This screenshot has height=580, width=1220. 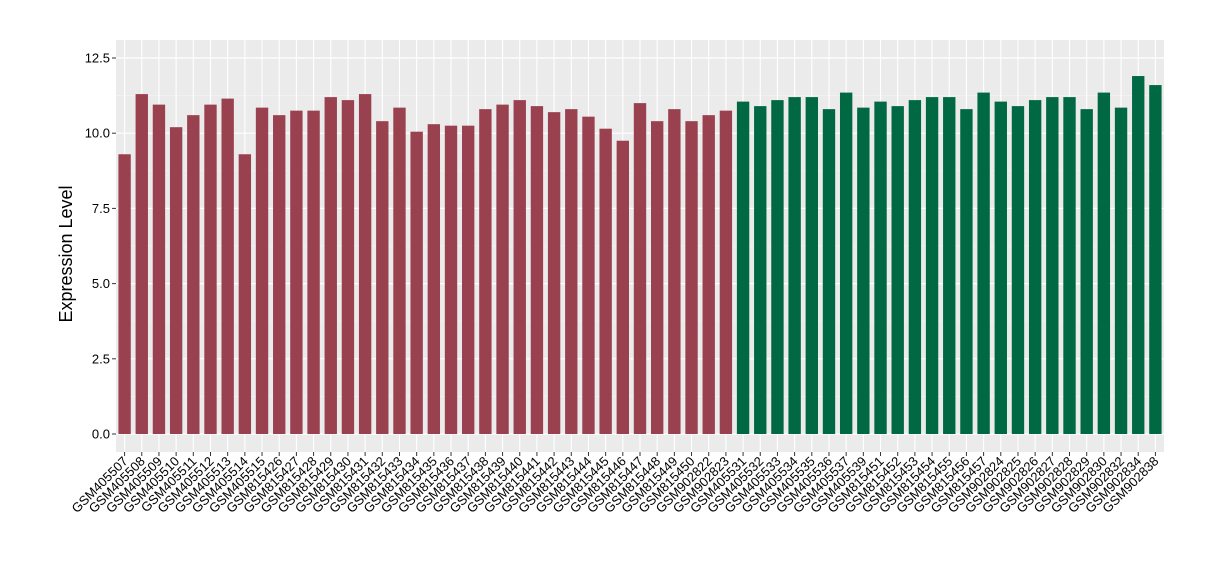 I want to click on bar-GSM815444, so click(x=588, y=275).